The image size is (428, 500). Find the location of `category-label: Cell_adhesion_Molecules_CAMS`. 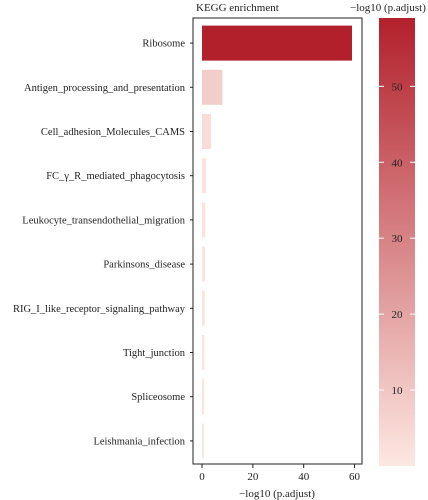

category-label: Cell_adhesion_Molecules_CAMS is located at coordinates (113, 132).